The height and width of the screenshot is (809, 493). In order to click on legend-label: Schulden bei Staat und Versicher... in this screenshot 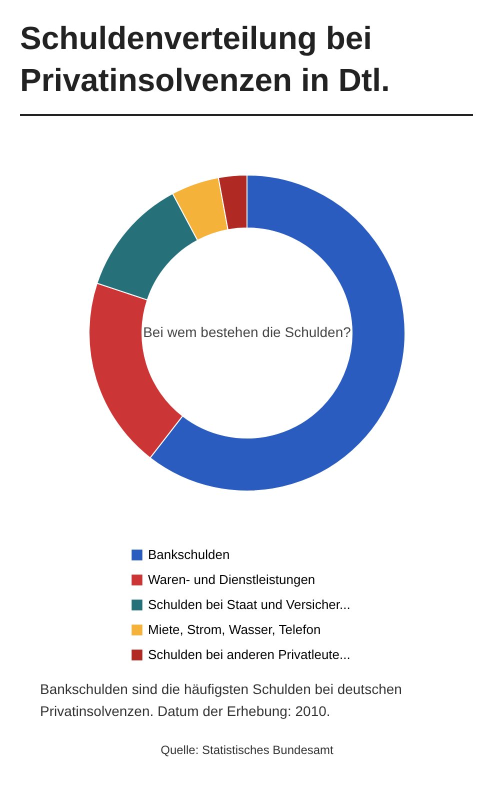, I will do `click(249, 604)`.